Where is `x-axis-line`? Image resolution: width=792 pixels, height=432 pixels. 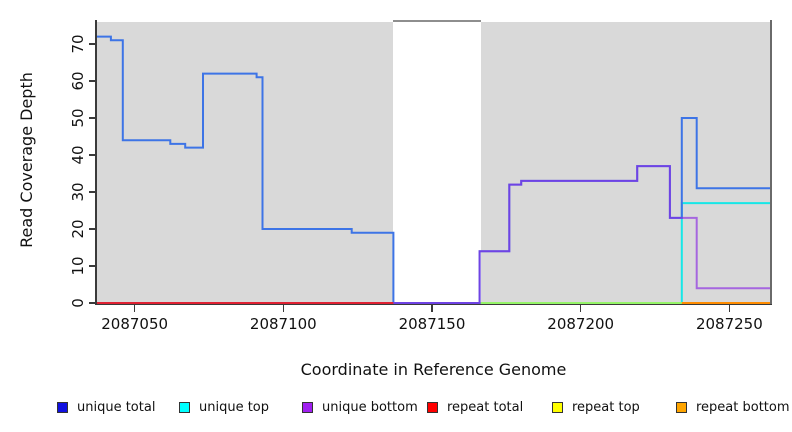 x-axis-line is located at coordinates (434, 304).